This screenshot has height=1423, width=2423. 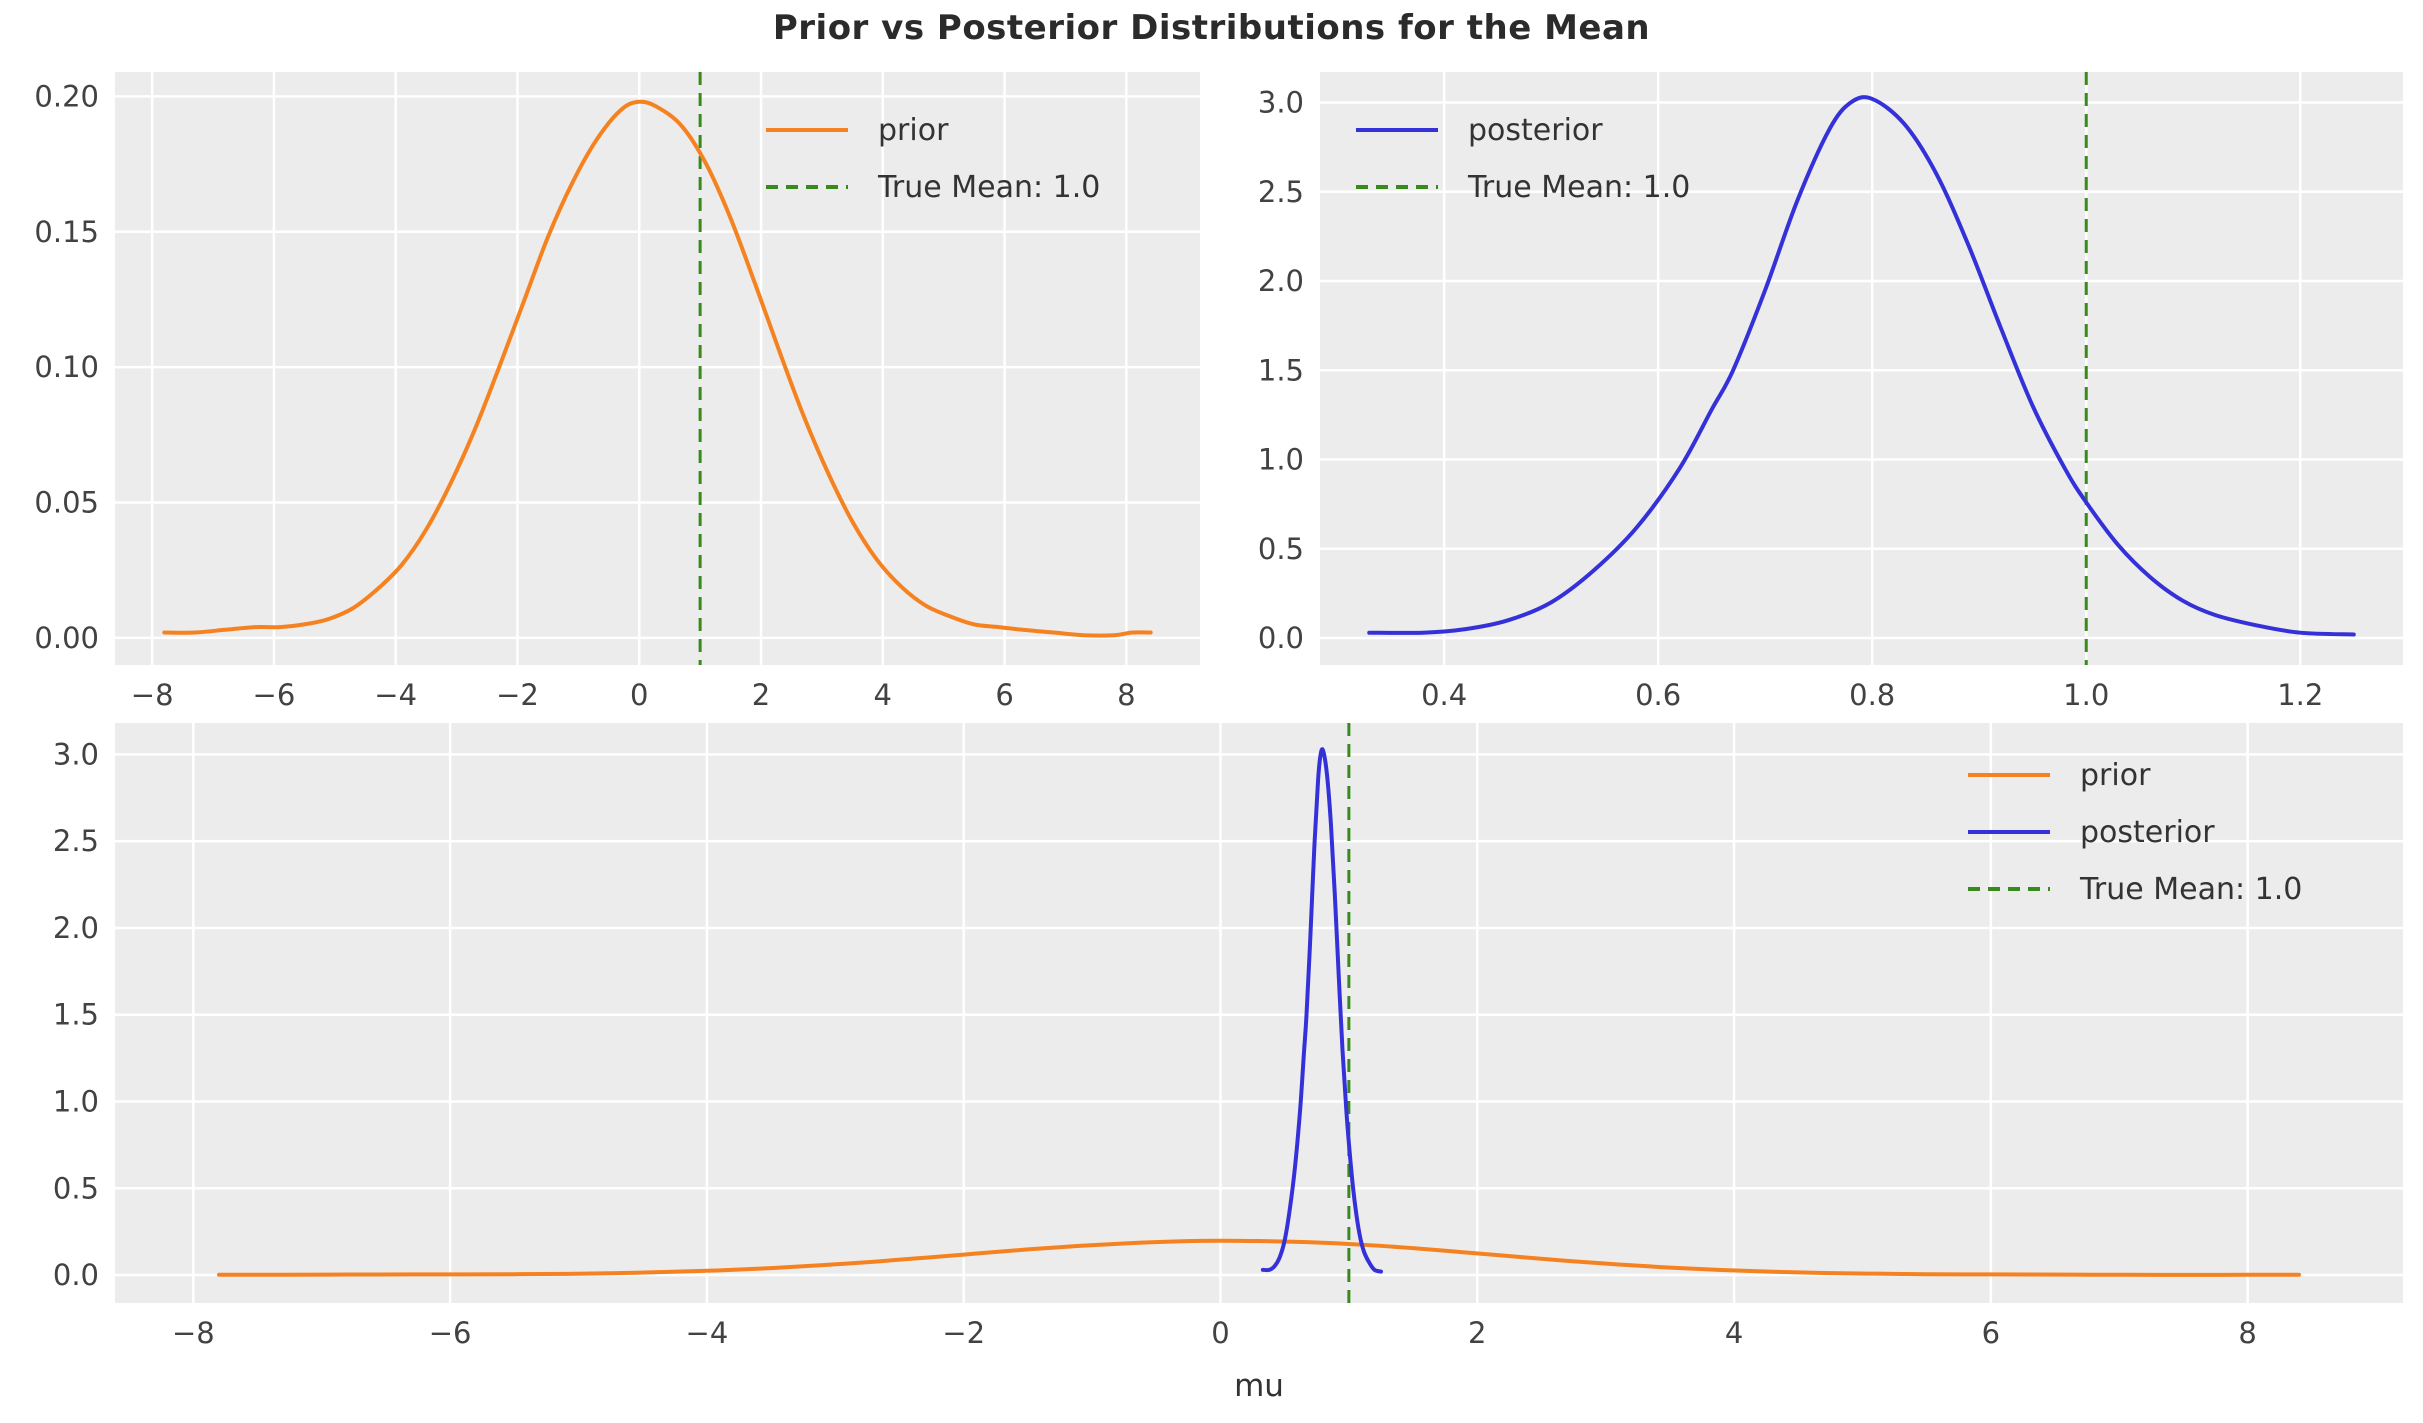 What do you see at coordinates (1444, 695) in the screenshot?
I see `x-tick-label: 0.4` at bounding box center [1444, 695].